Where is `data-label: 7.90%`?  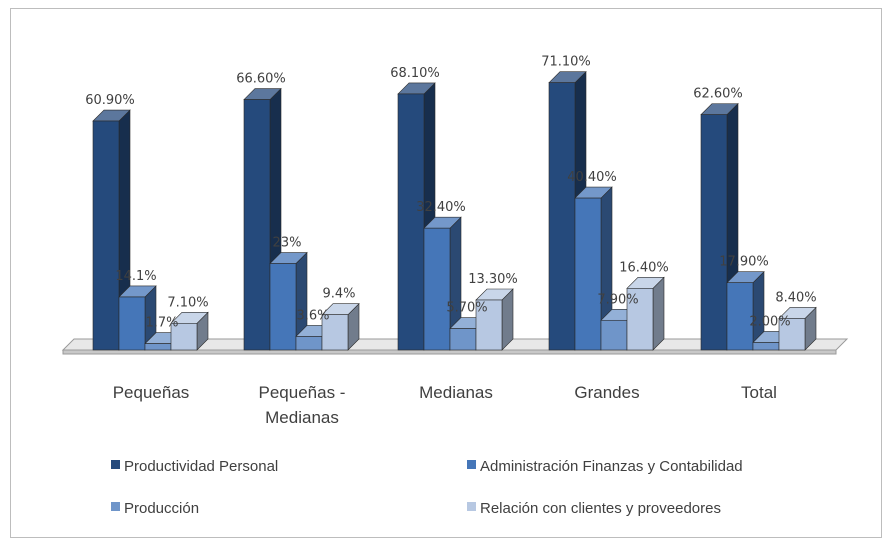
data-label: 7.90% is located at coordinates (617, 299).